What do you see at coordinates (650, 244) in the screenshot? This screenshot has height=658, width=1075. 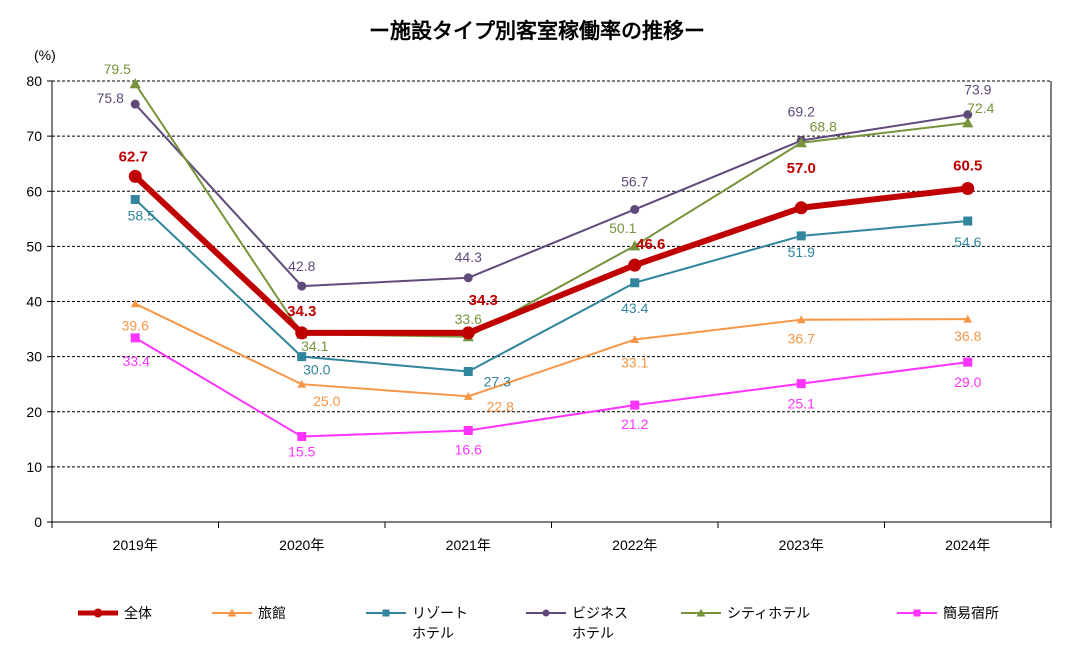 I see `data-label: 46.6` at bounding box center [650, 244].